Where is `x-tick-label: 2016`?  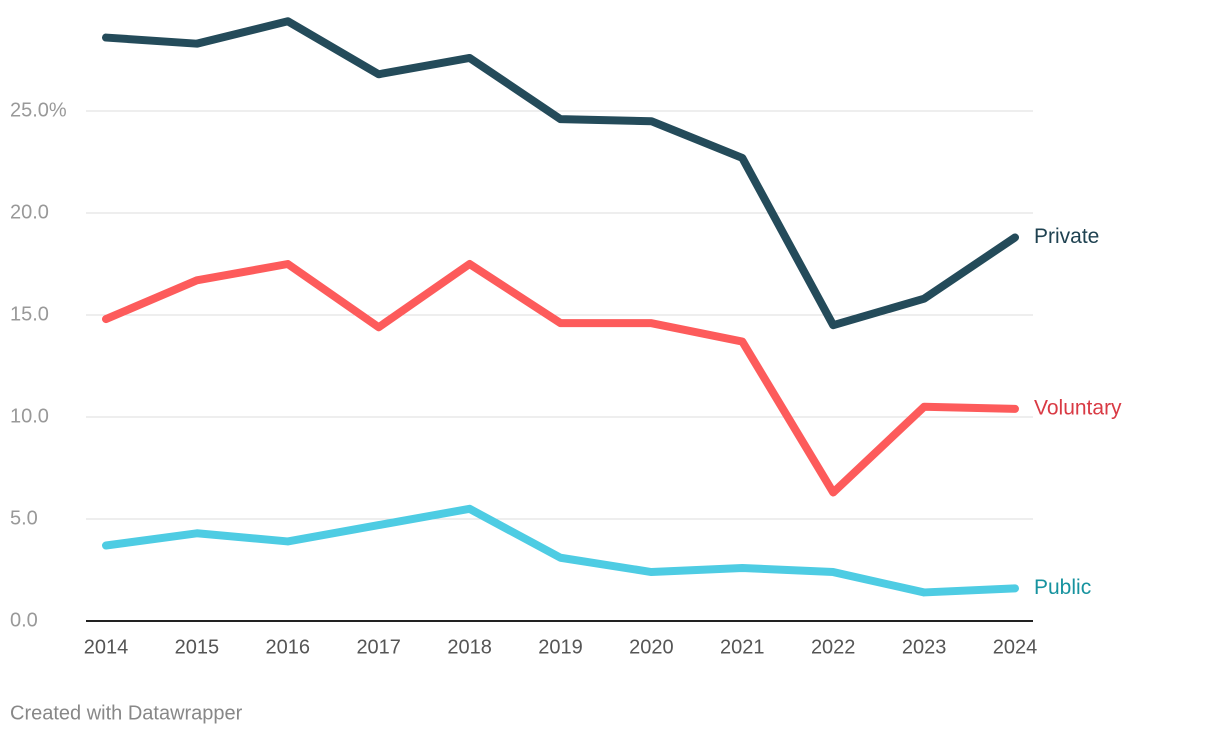
x-tick-label: 2016 is located at coordinates (288, 647).